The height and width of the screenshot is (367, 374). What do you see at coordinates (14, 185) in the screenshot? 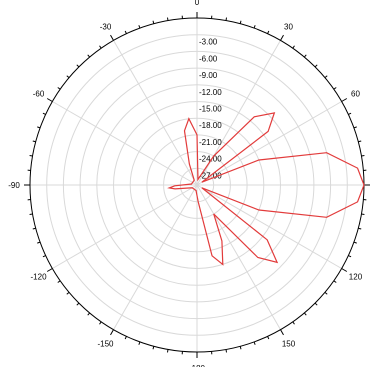
I see `angle-label: -90` at bounding box center [14, 185].